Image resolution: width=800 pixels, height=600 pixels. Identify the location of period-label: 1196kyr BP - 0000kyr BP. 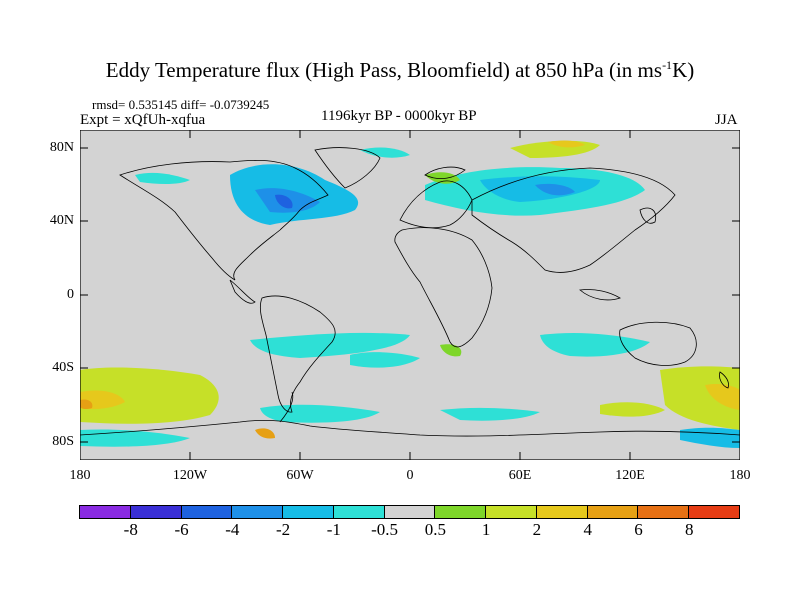
(399, 116).